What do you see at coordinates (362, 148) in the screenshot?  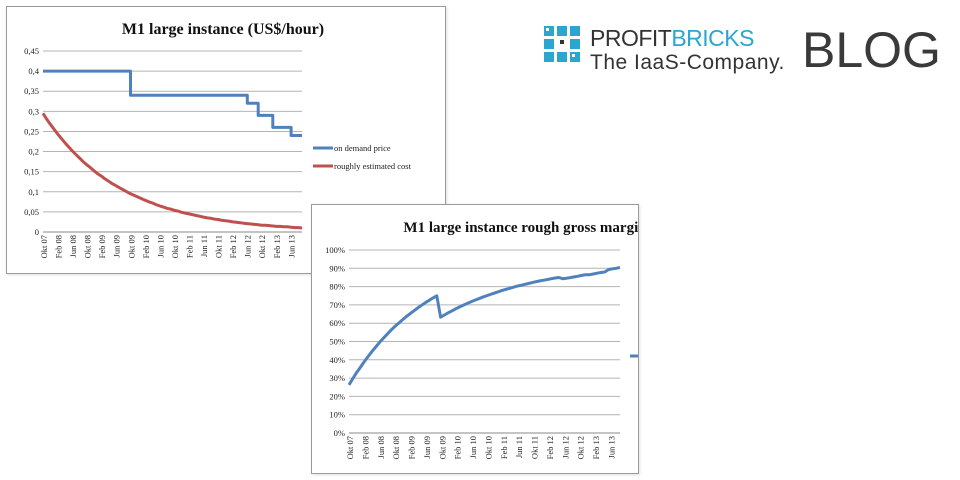 I see `legend-label: on demand price` at bounding box center [362, 148].